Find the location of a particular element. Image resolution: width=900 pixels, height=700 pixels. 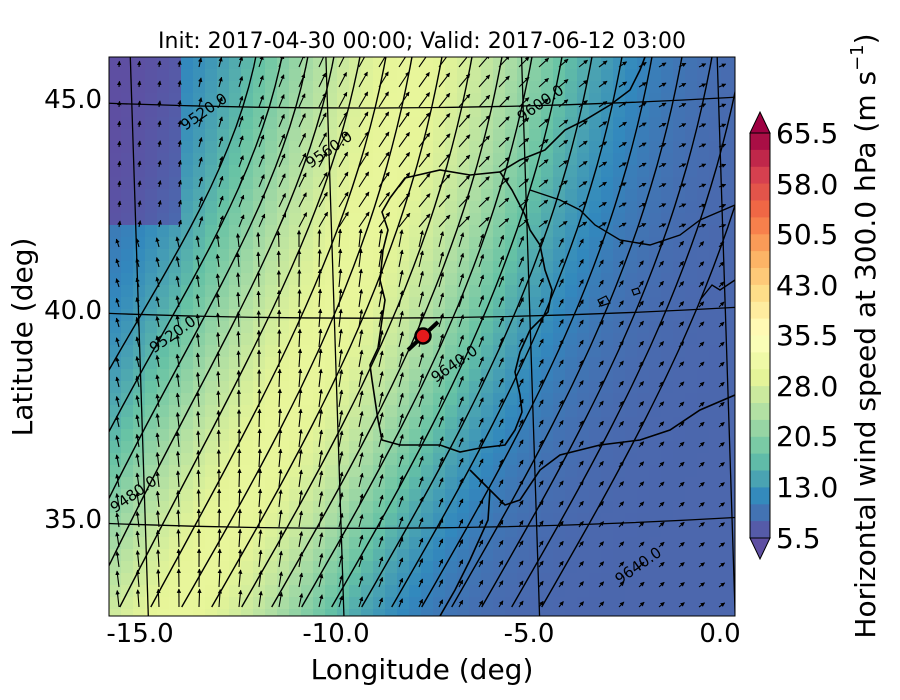

colorbar-tick-label: 20.5 is located at coordinates (807, 436).